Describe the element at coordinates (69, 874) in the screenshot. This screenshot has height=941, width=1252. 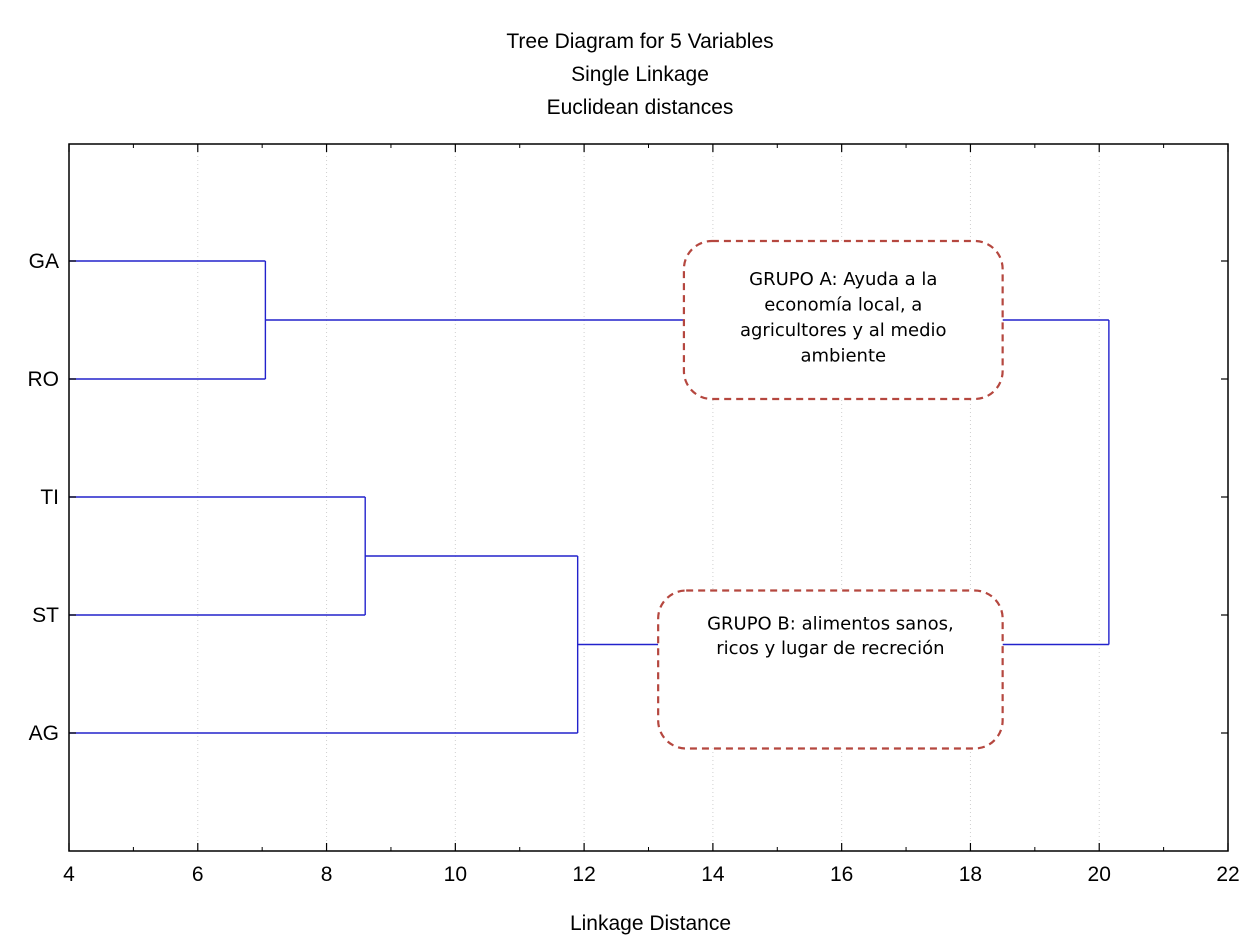
I see `x-tick-label-0: 4` at that location.